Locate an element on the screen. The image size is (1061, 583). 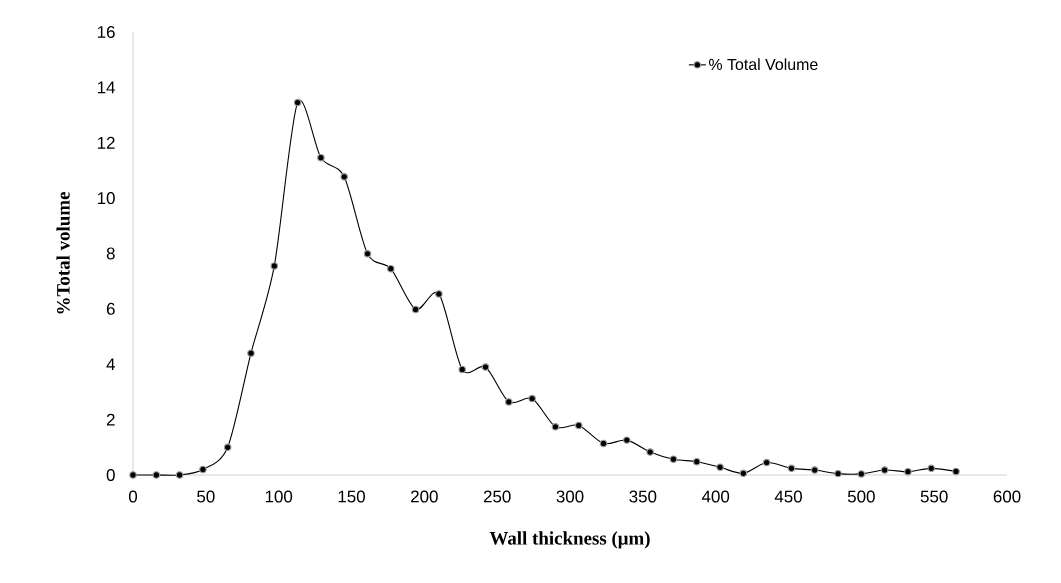
x-tick-label: 100 is located at coordinates (279, 496).